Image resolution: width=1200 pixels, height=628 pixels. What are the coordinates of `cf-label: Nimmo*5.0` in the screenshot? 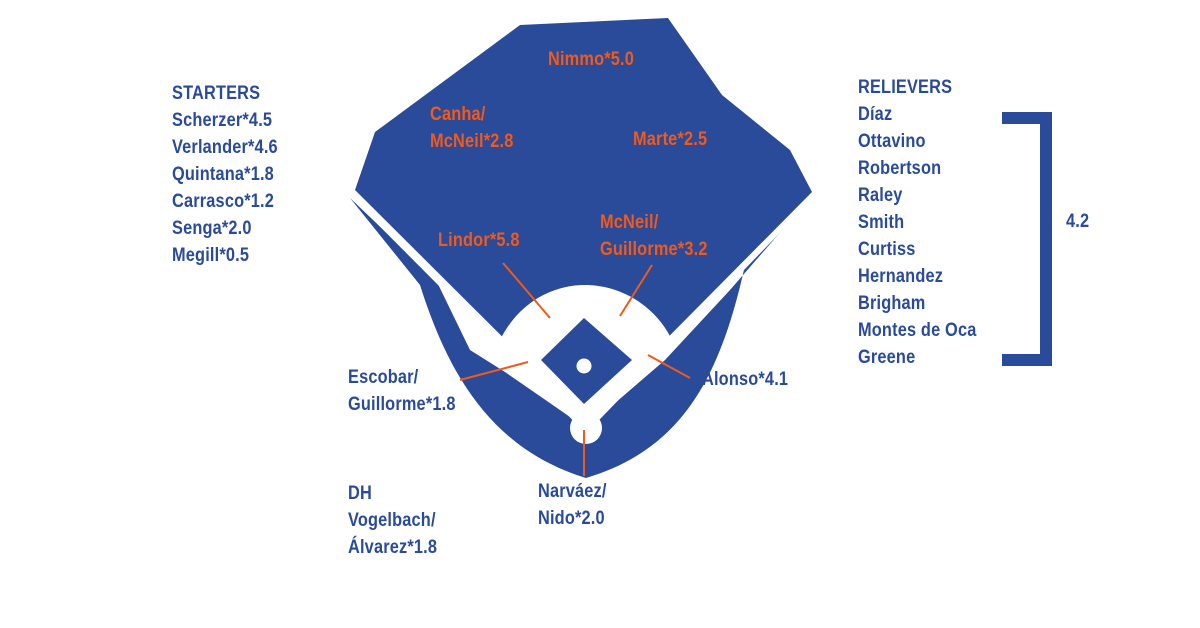 It's located at (591, 59).